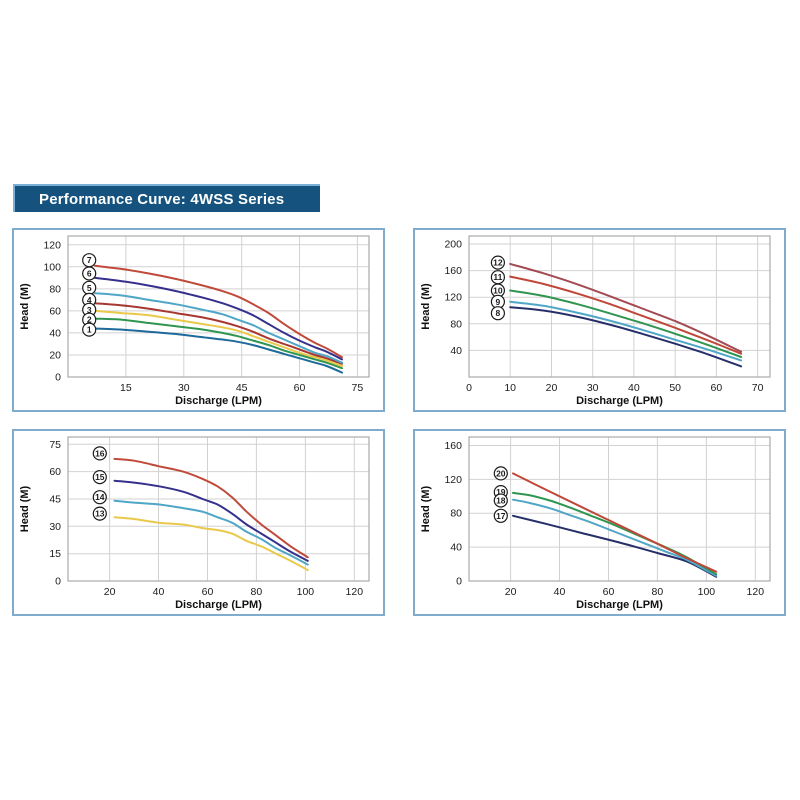 This screenshot has width=800, height=800. Describe the element at coordinates (89, 310) in the screenshot. I see `svg-text: 3` at that location.